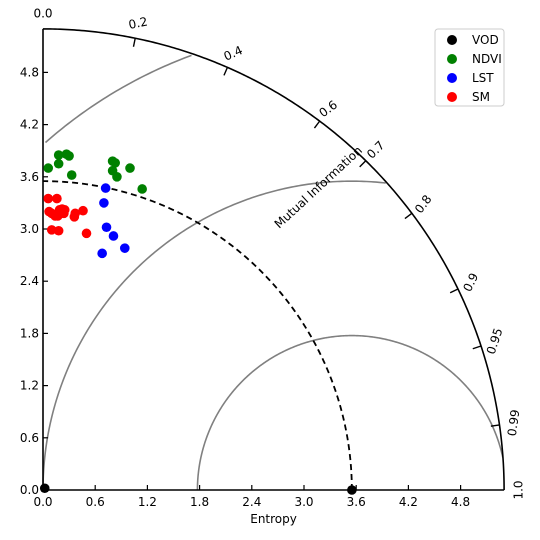 The width and height of the screenshot is (540, 540). Describe the element at coordinates (29, 438) in the screenshot. I see `y-tick-label: 0.6` at that location.